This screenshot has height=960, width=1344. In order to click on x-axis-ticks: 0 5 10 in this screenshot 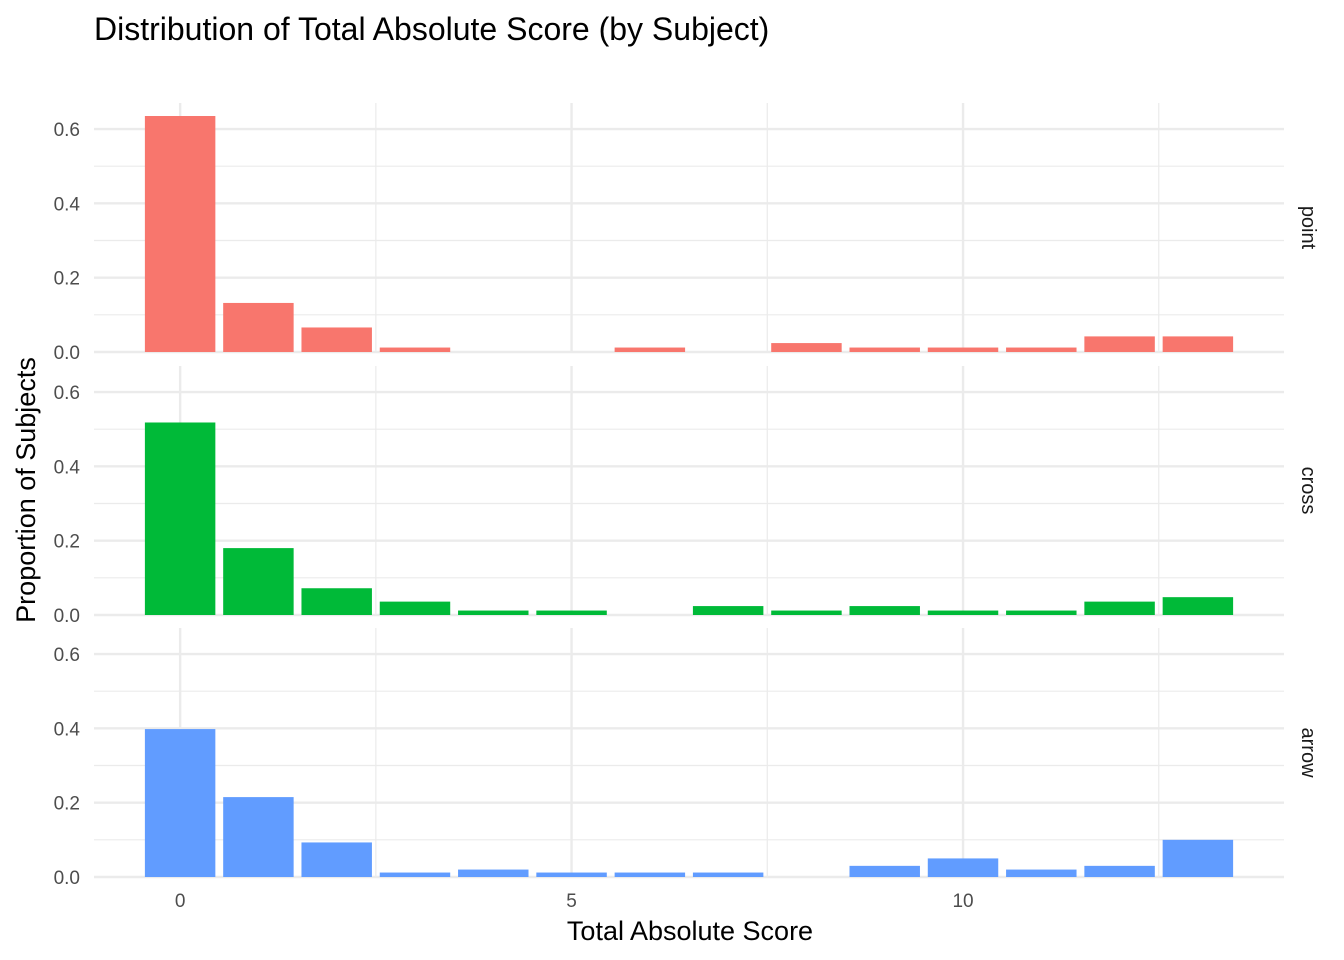, I will do `click(574, 901)`.